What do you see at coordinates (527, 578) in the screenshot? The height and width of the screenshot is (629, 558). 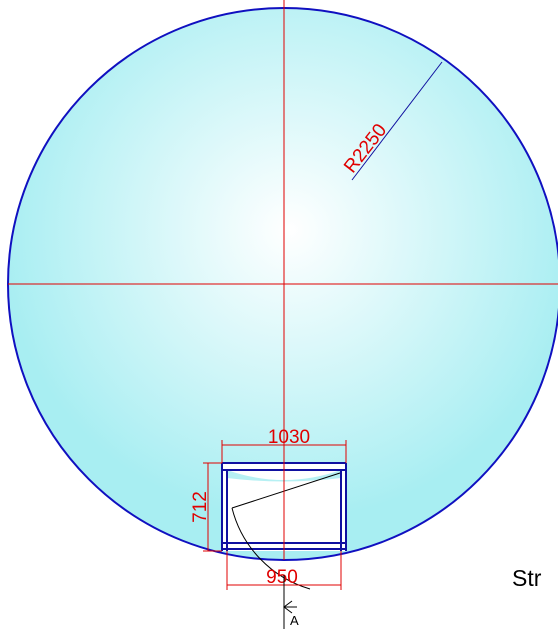 I see `caption: Str` at bounding box center [527, 578].